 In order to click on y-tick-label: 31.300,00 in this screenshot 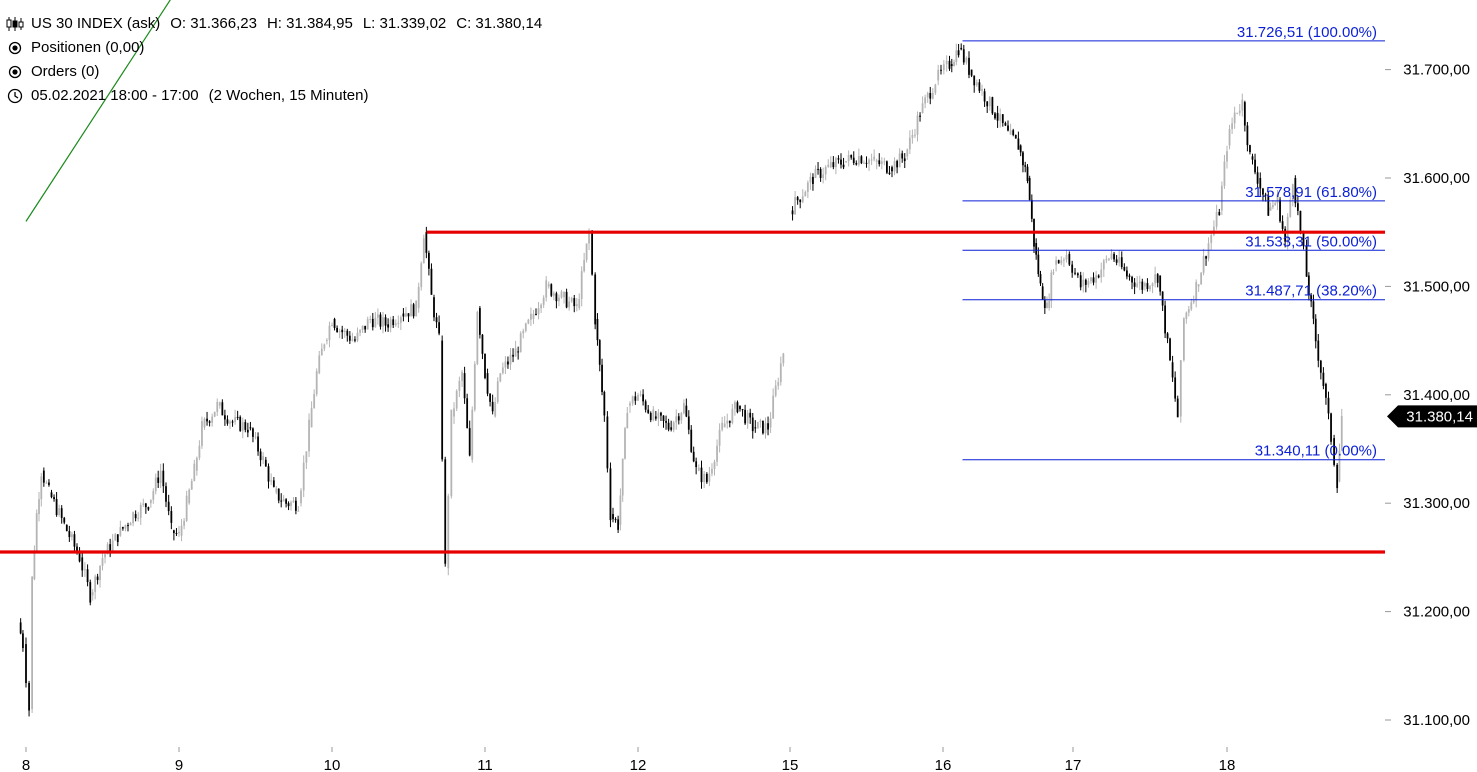, I will do `click(1436, 503)`.